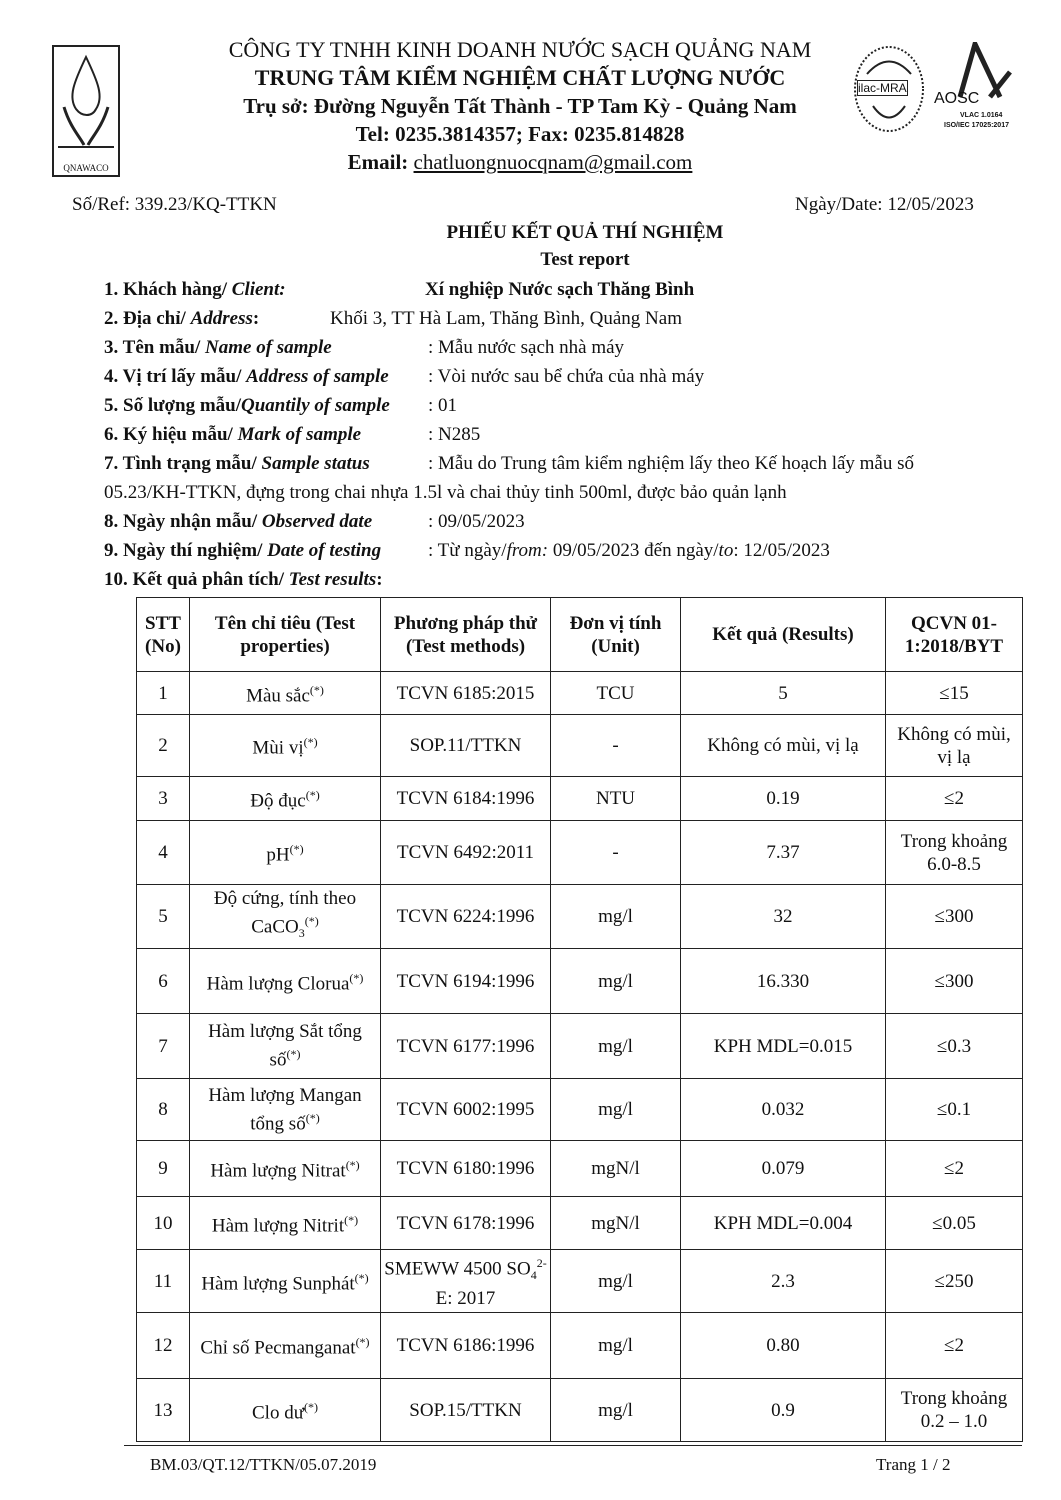  What do you see at coordinates (163, 1346) in the screenshot?
I see `cell-no: 12` at bounding box center [163, 1346].